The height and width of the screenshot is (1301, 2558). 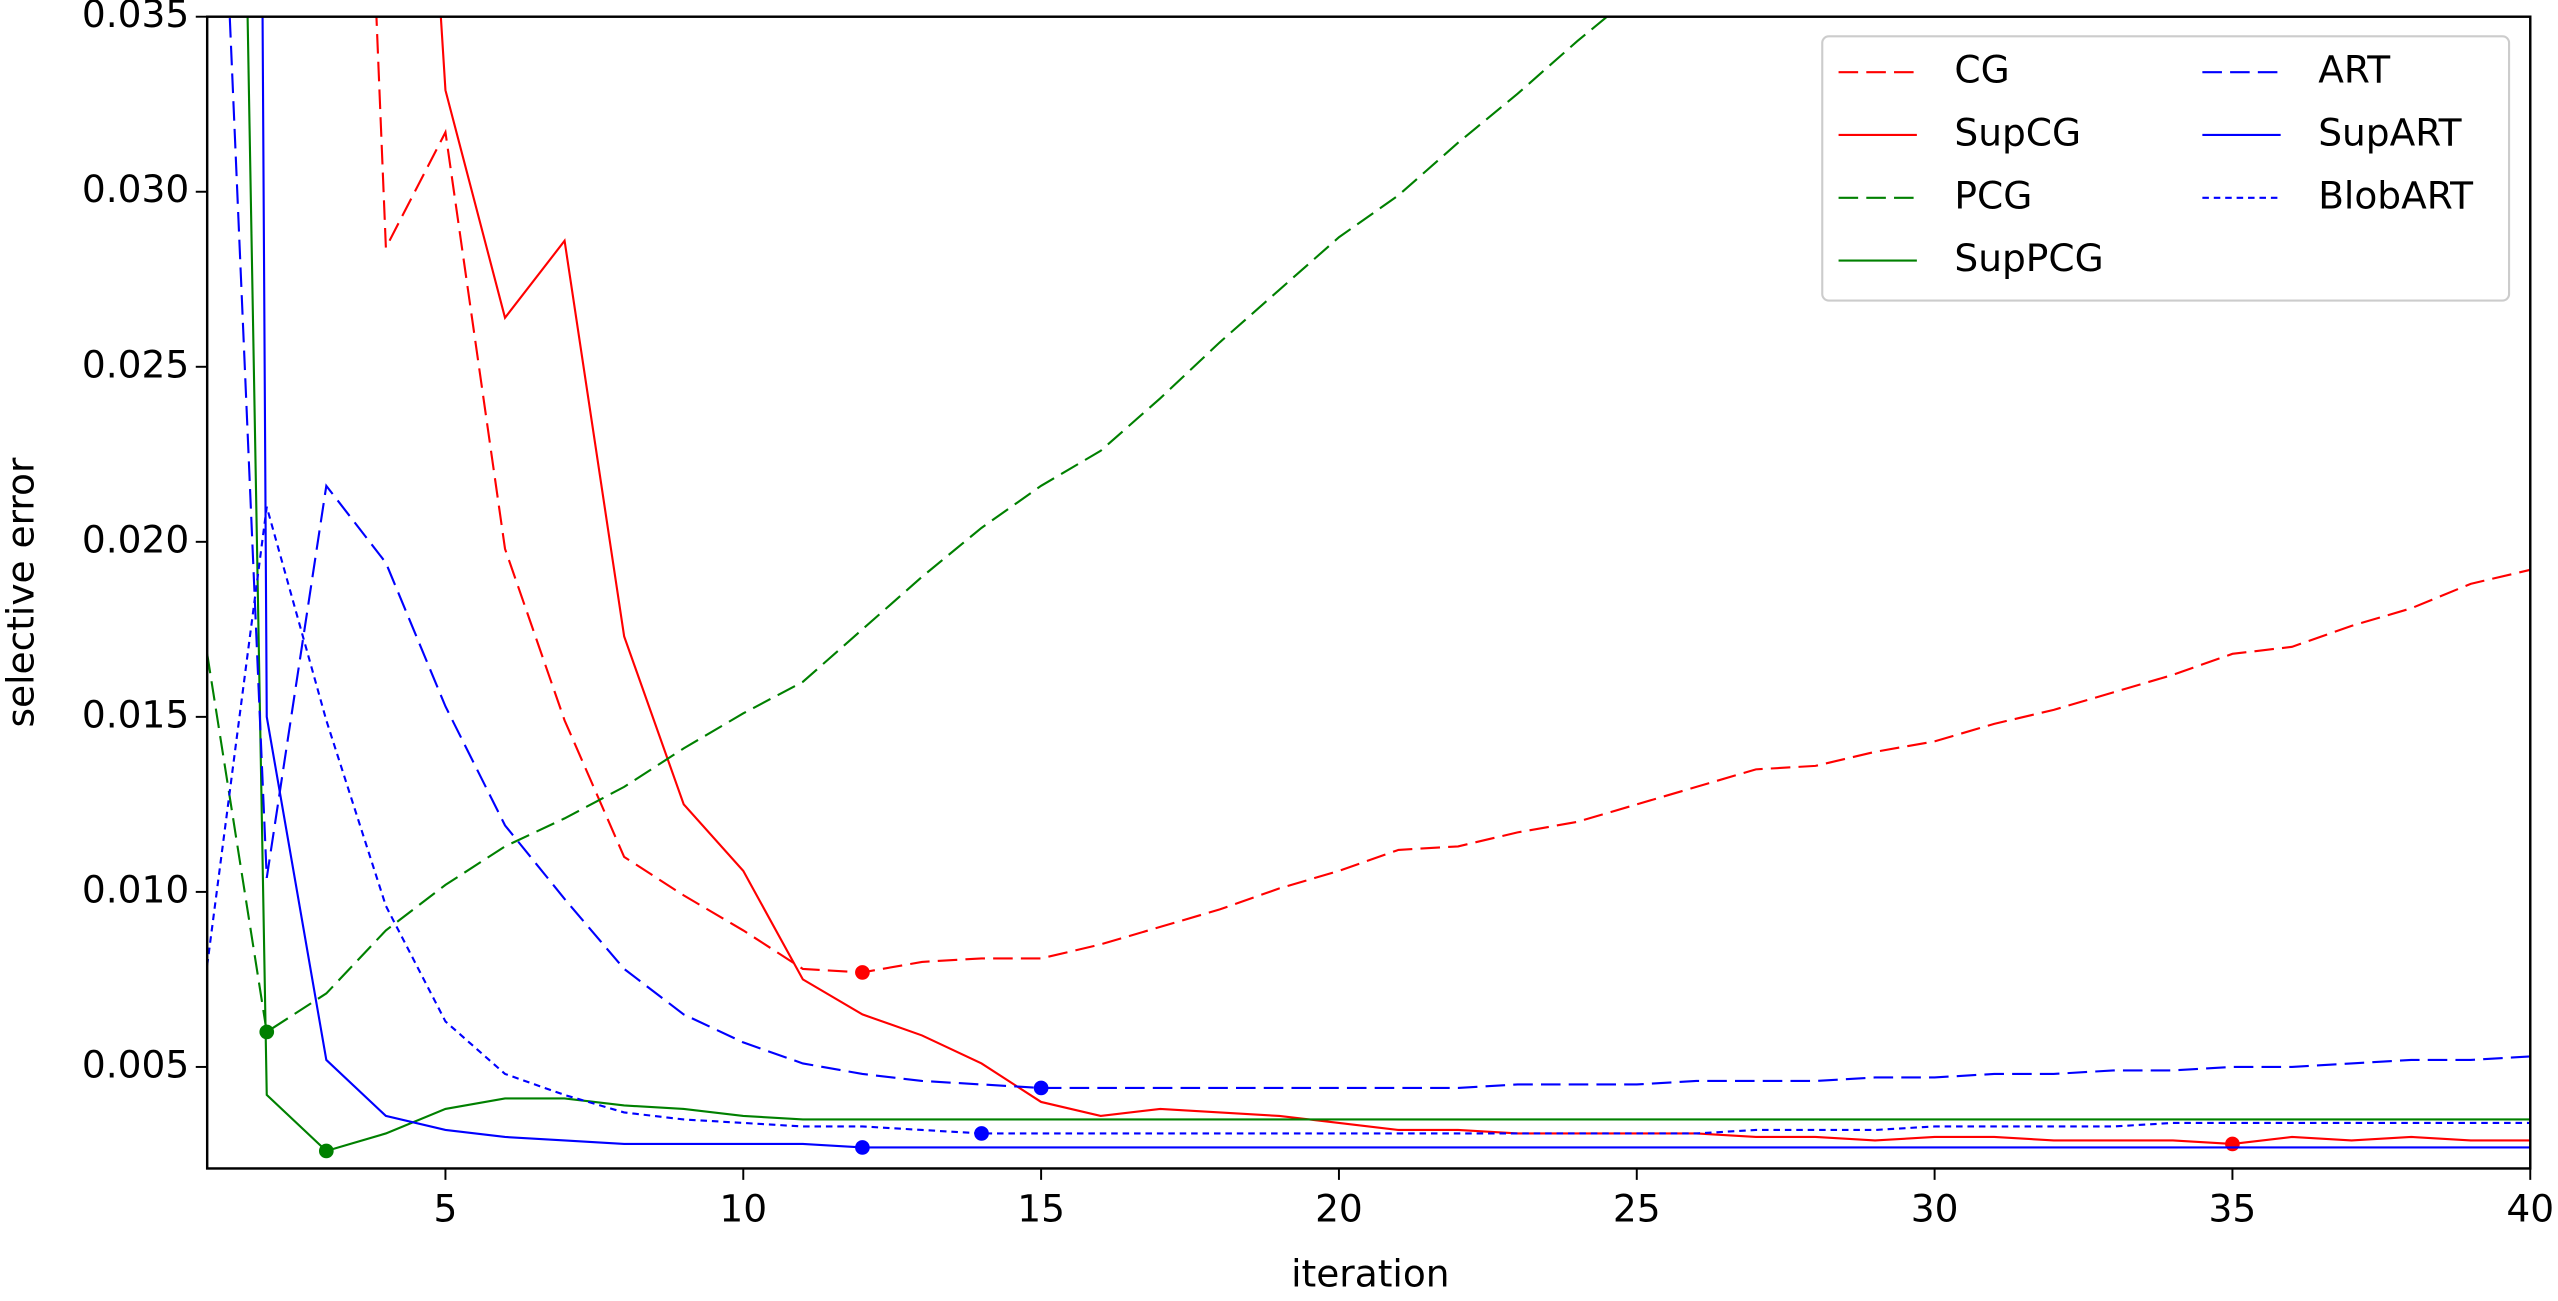 What do you see at coordinates (2233, 1208) in the screenshot?
I see `x-tick-label: 35` at bounding box center [2233, 1208].